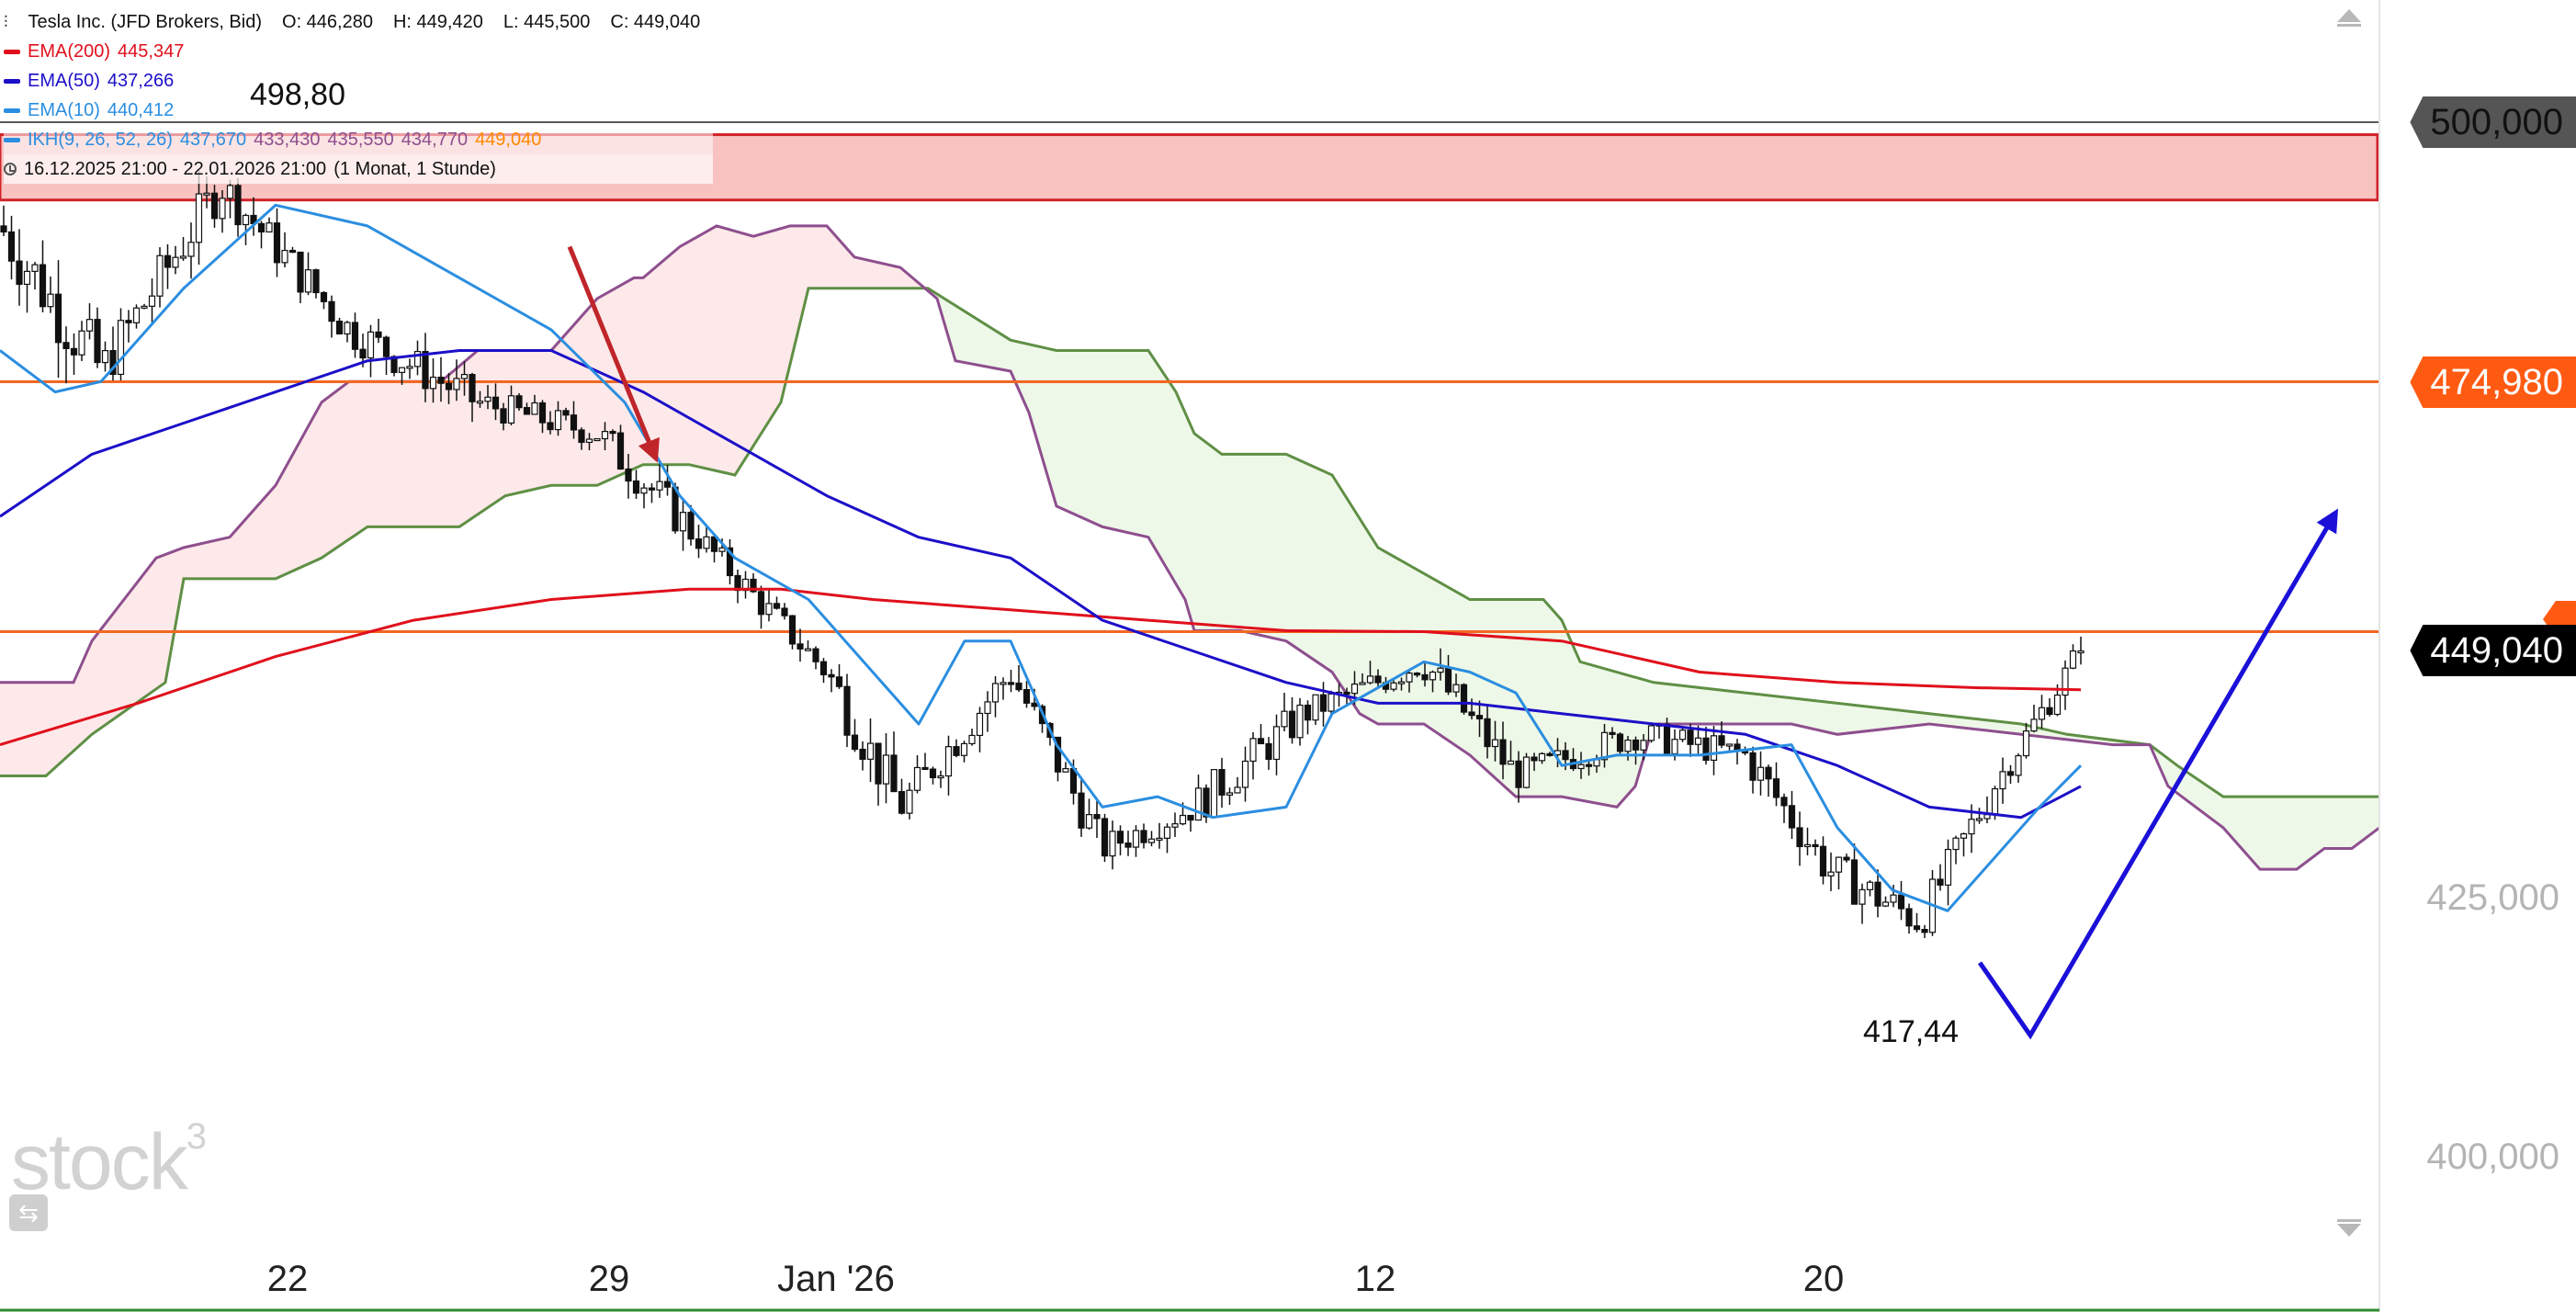 The width and height of the screenshot is (2576, 1312). Describe the element at coordinates (358, 81) in the screenshot. I see `legend-ema50: EMA(50) 437,266` at that location.